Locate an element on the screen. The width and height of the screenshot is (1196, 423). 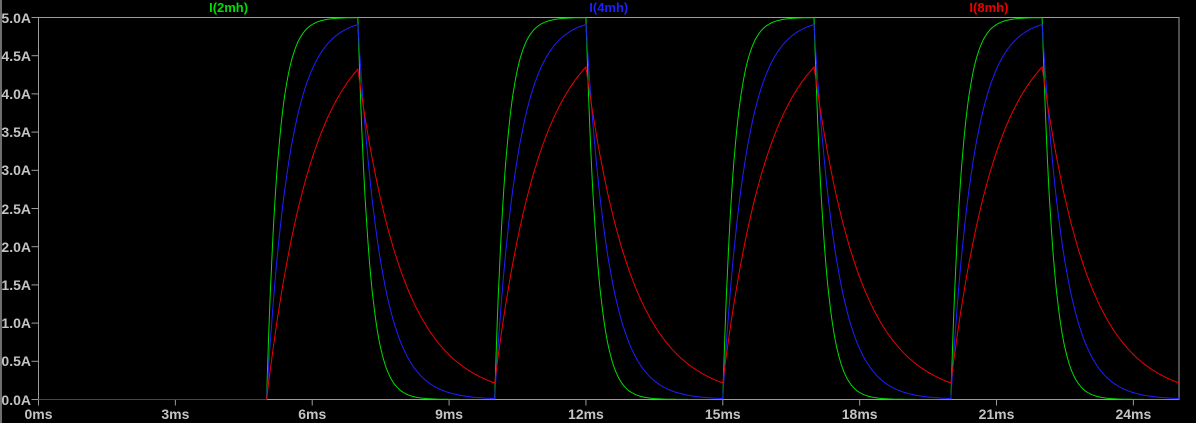
x-tick-label-3ms: 3ms is located at coordinates (175, 414).